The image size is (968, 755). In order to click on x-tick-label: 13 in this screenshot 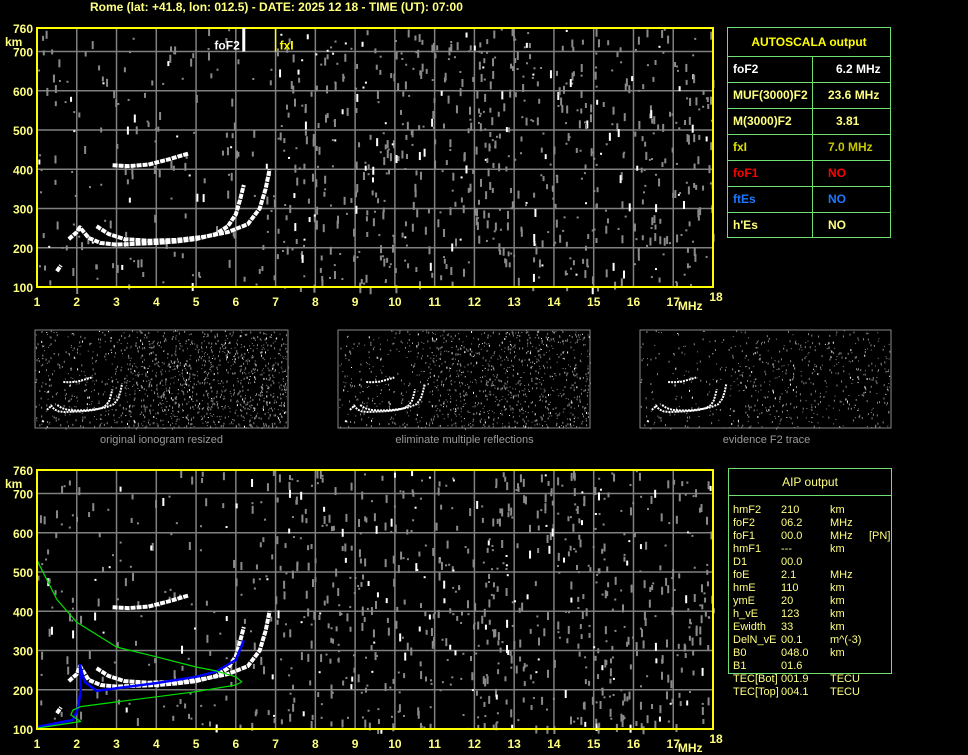, I will do `click(514, 302)`.